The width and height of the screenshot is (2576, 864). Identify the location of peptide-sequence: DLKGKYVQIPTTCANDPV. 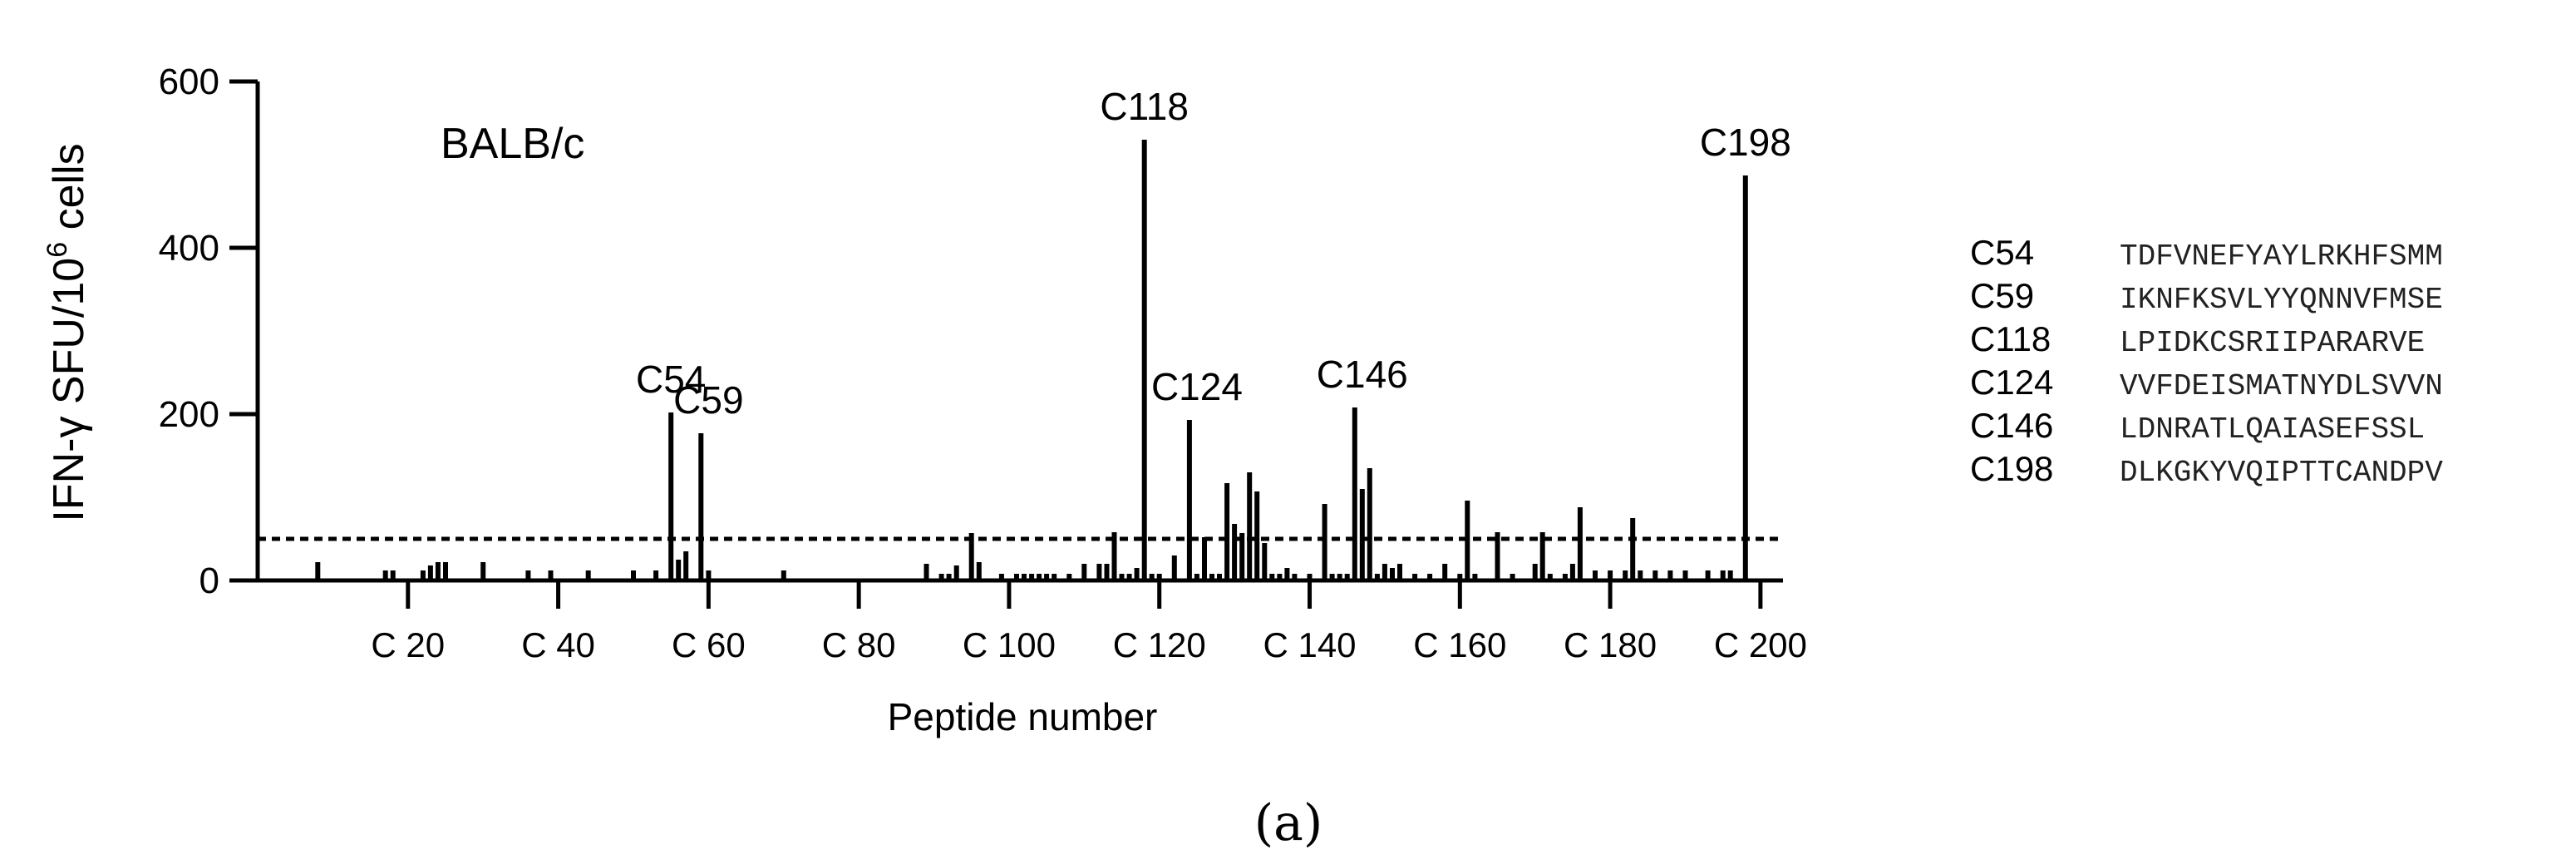
(2281, 473).